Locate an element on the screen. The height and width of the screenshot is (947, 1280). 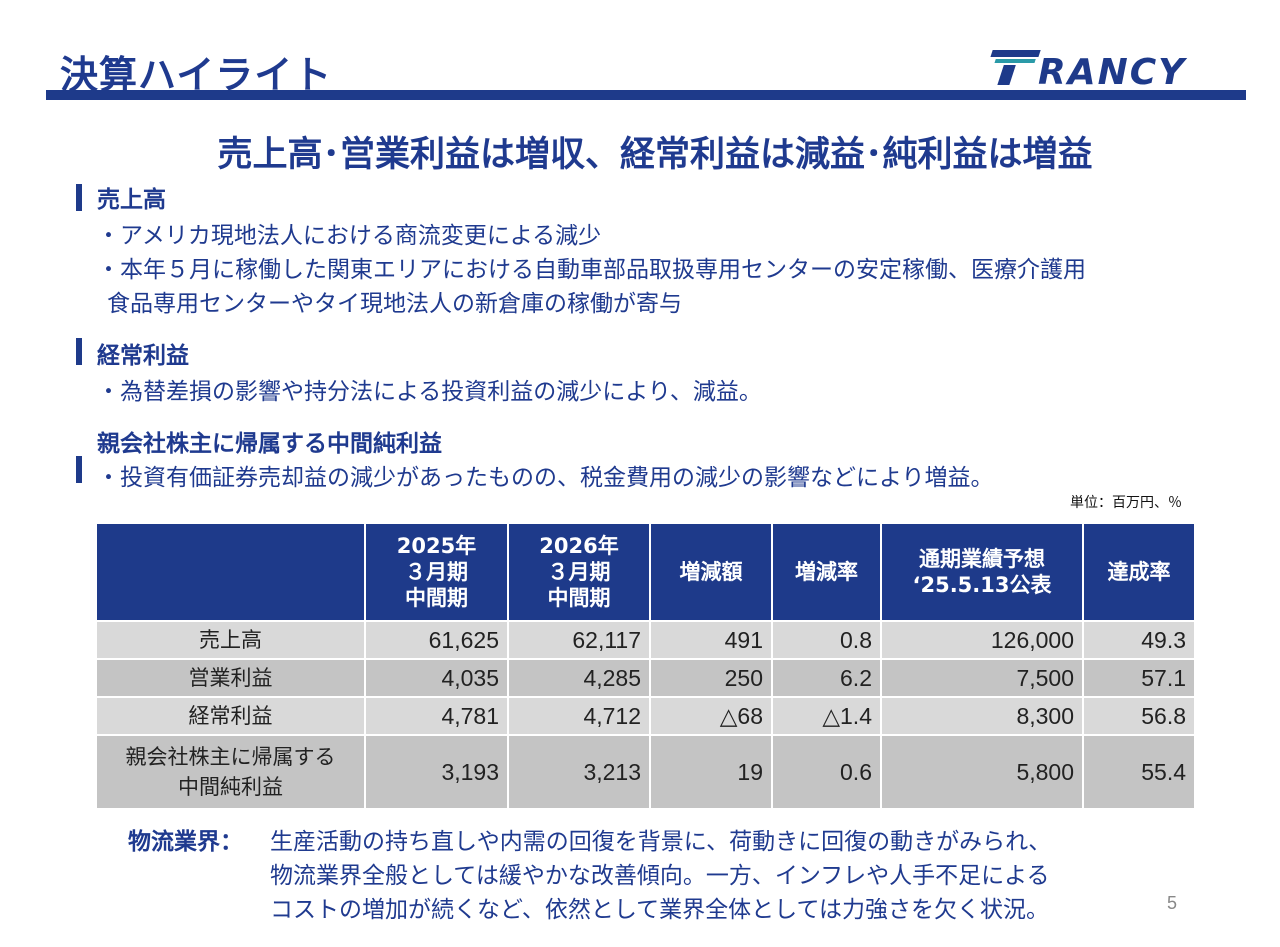
table-cell: 0.8 is located at coordinates (826, 640).